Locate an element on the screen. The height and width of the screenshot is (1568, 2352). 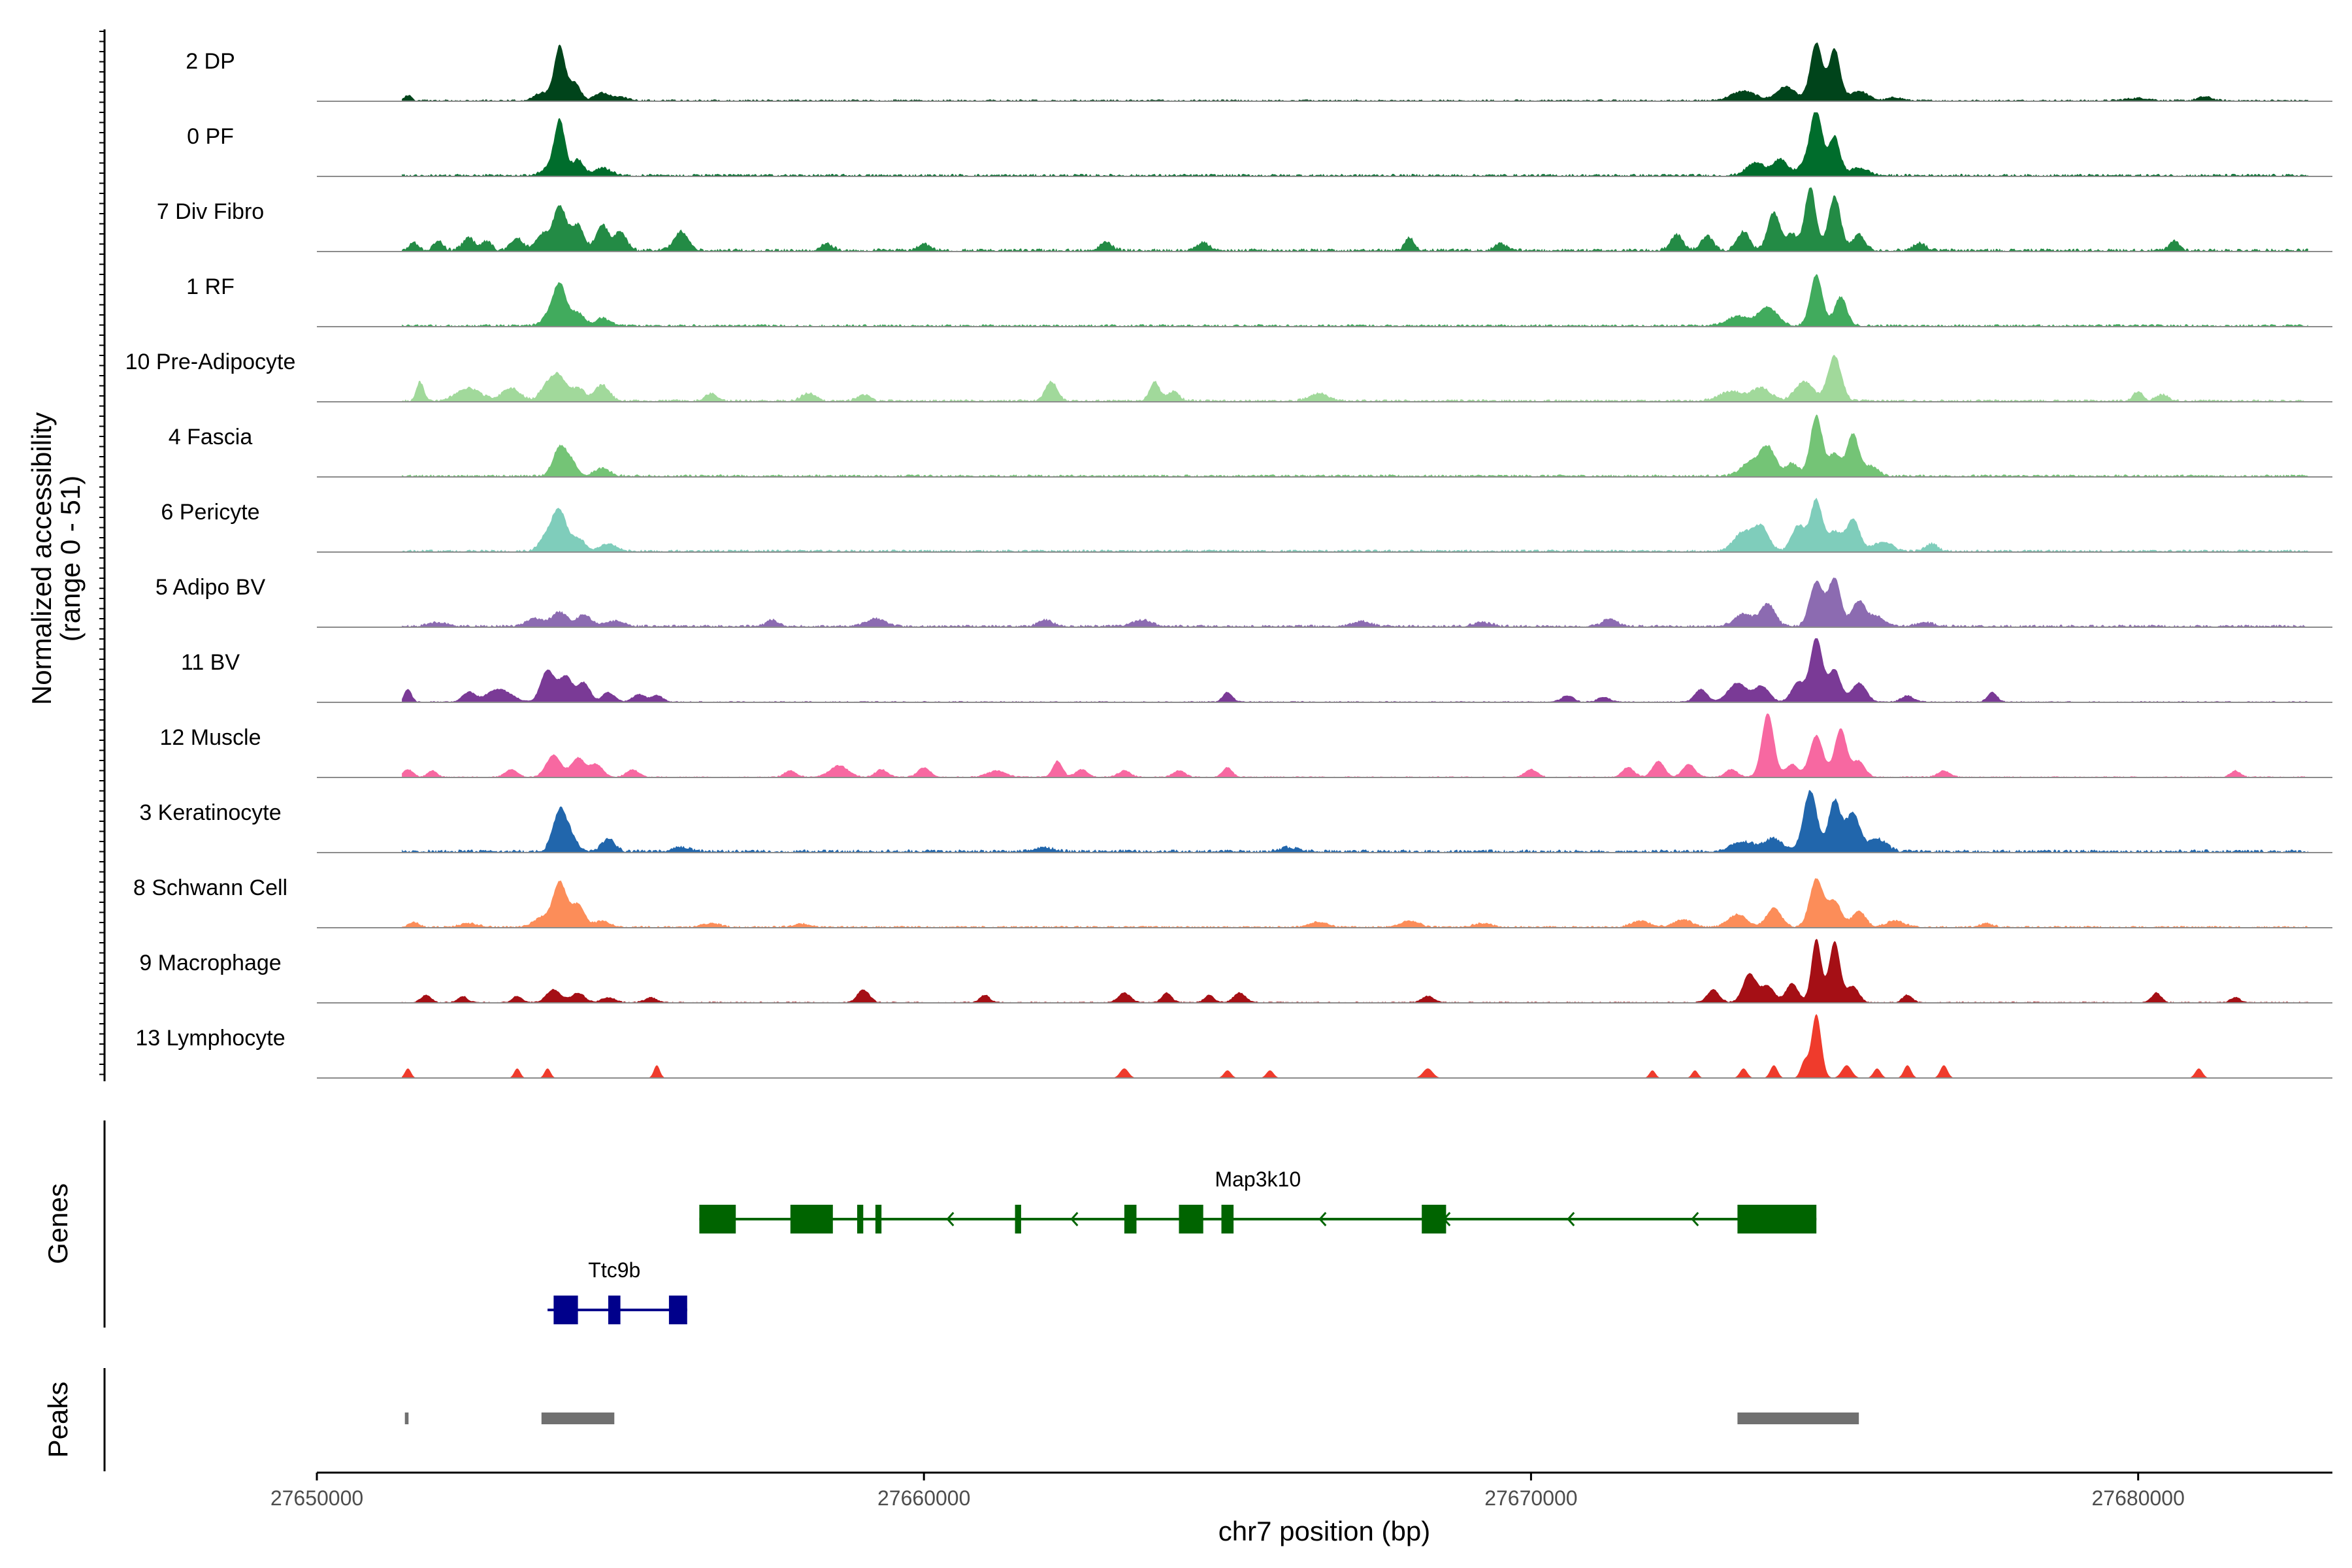
track-label: 8 Schwann Cell is located at coordinates (210, 887).